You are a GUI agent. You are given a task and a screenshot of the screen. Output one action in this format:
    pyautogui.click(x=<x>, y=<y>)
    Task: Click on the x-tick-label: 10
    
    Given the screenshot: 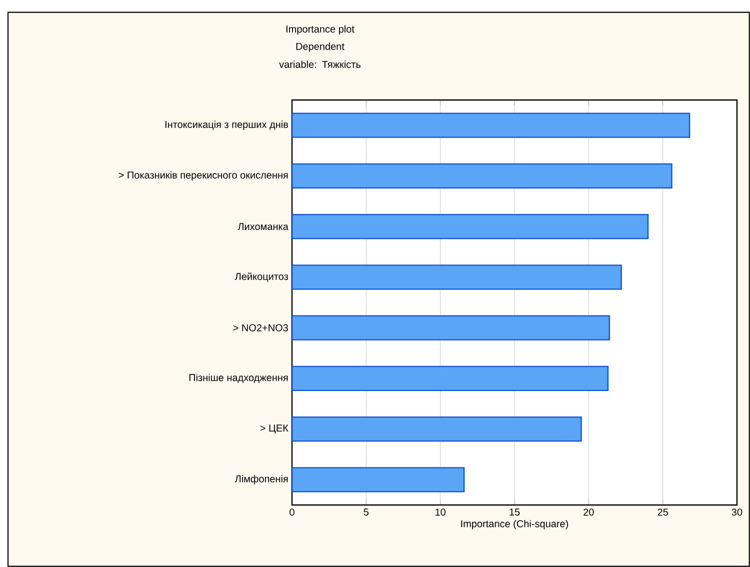 What is the action you would take?
    pyautogui.click(x=441, y=512)
    